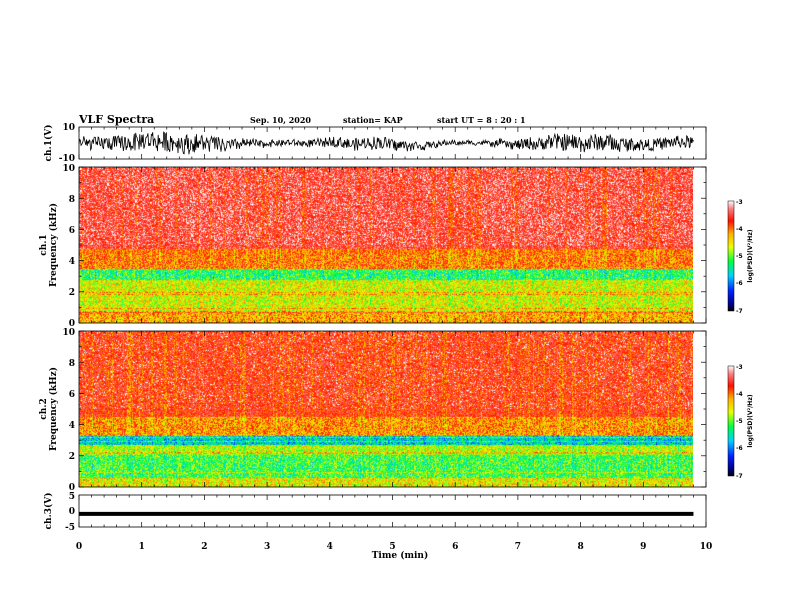  I want to click on time-axis-labels: 0 1 2 3 4 5 6 7 8 9 10, so click(394, 547).